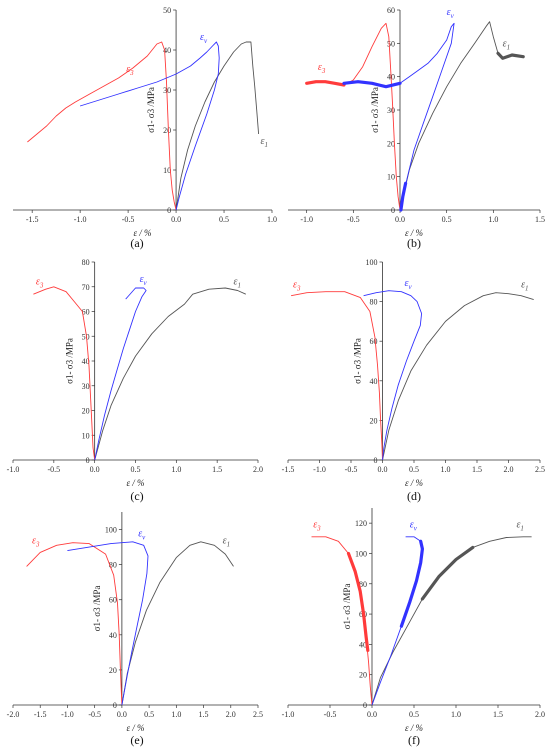 The height and width of the screenshot is (756, 550). What do you see at coordinates (414, 496) in the screenshot?
I see `panel-caption: (d)` at bounding box center [414, 496].